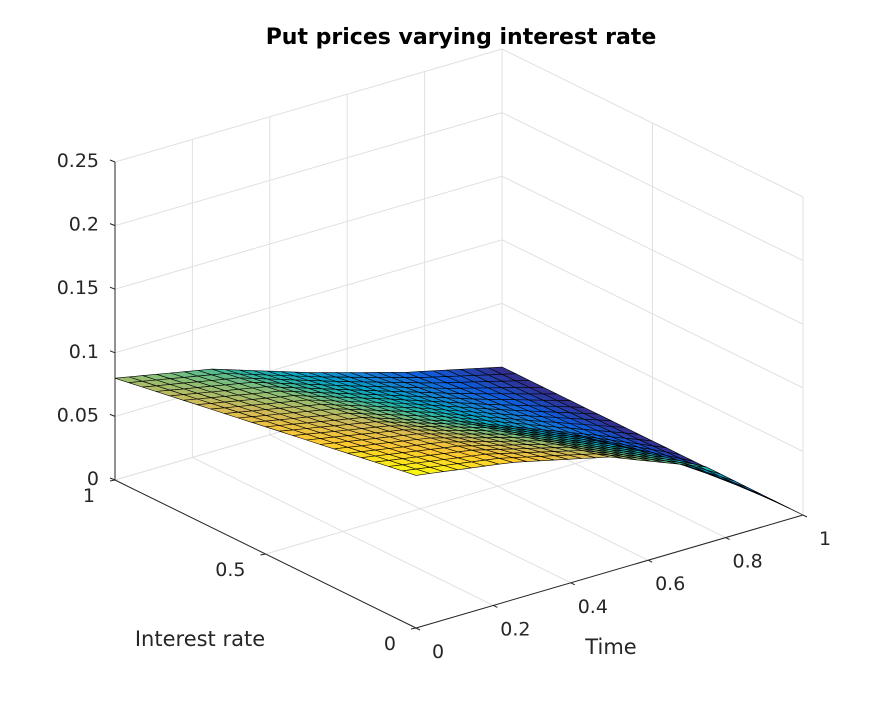  What do you see at coordinates (200, 639) in the screenshot?
I see `y-axis-label: Interest rate` at bounding box center [200, 639].